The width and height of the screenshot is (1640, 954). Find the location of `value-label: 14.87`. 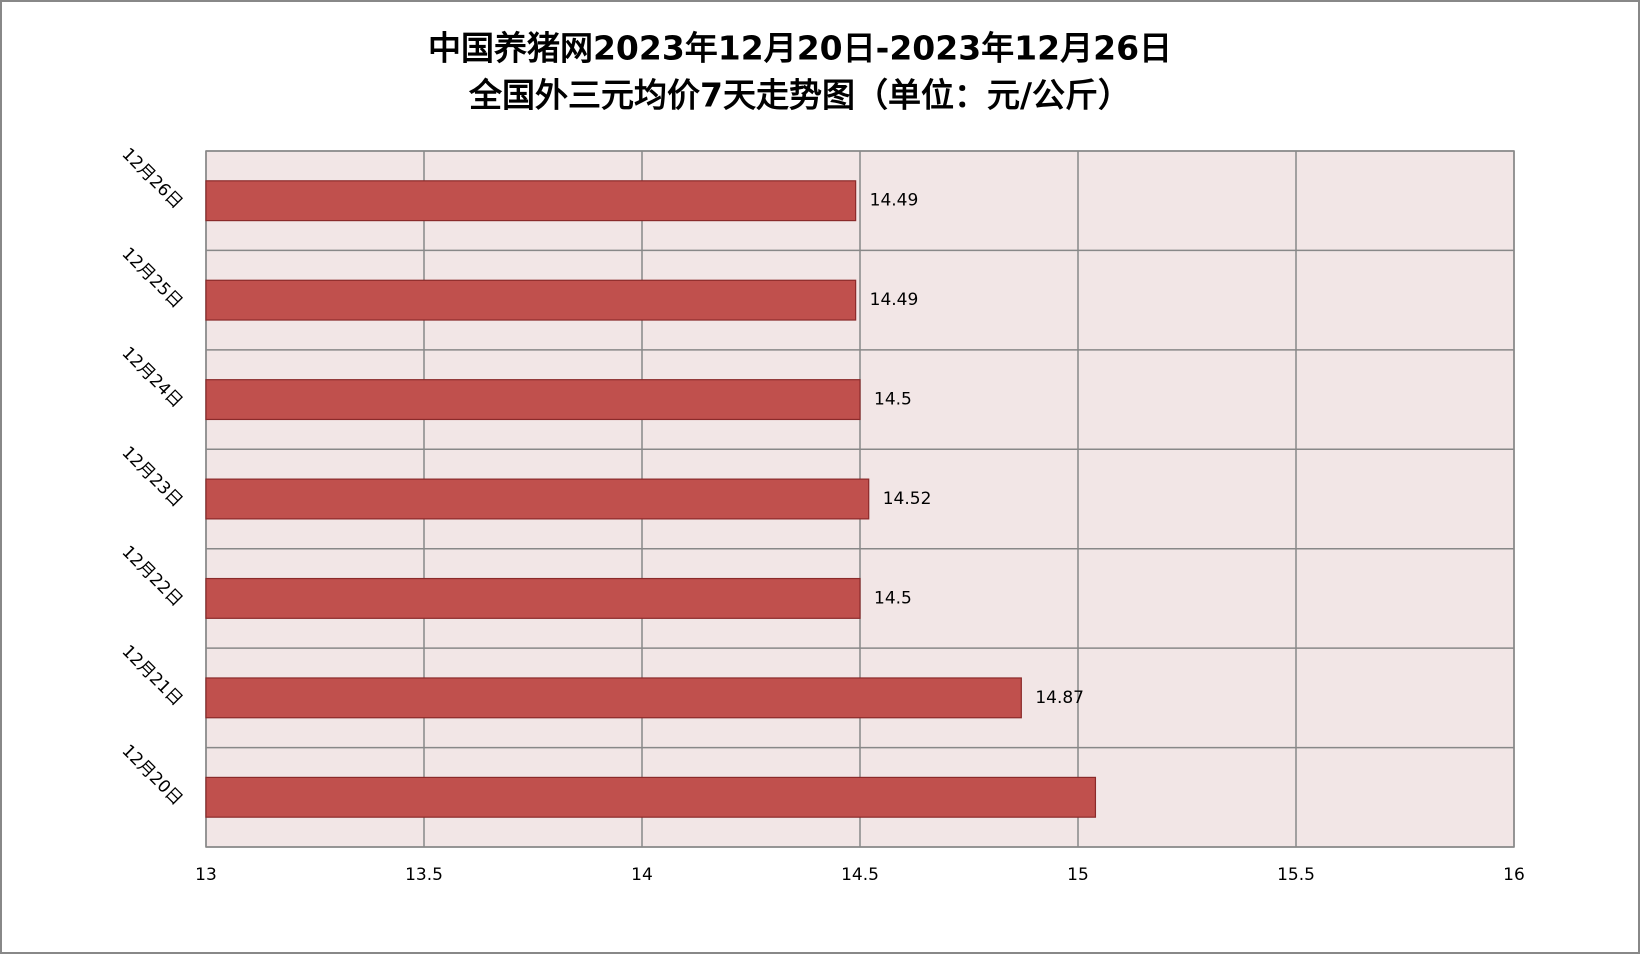

value-label: 14.87 is located at coordinates (1059, 698).